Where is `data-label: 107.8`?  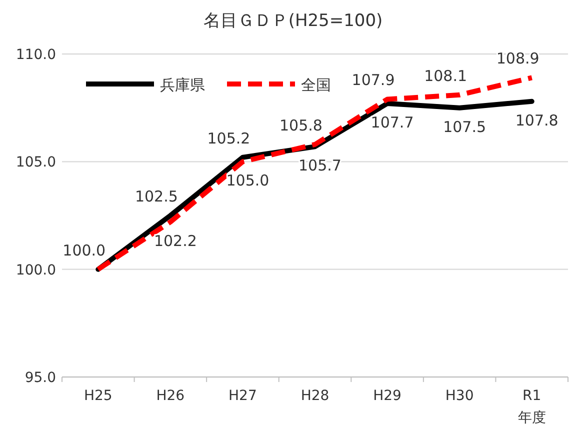
data-label: 107.8 is located at coordinates (536, 120).